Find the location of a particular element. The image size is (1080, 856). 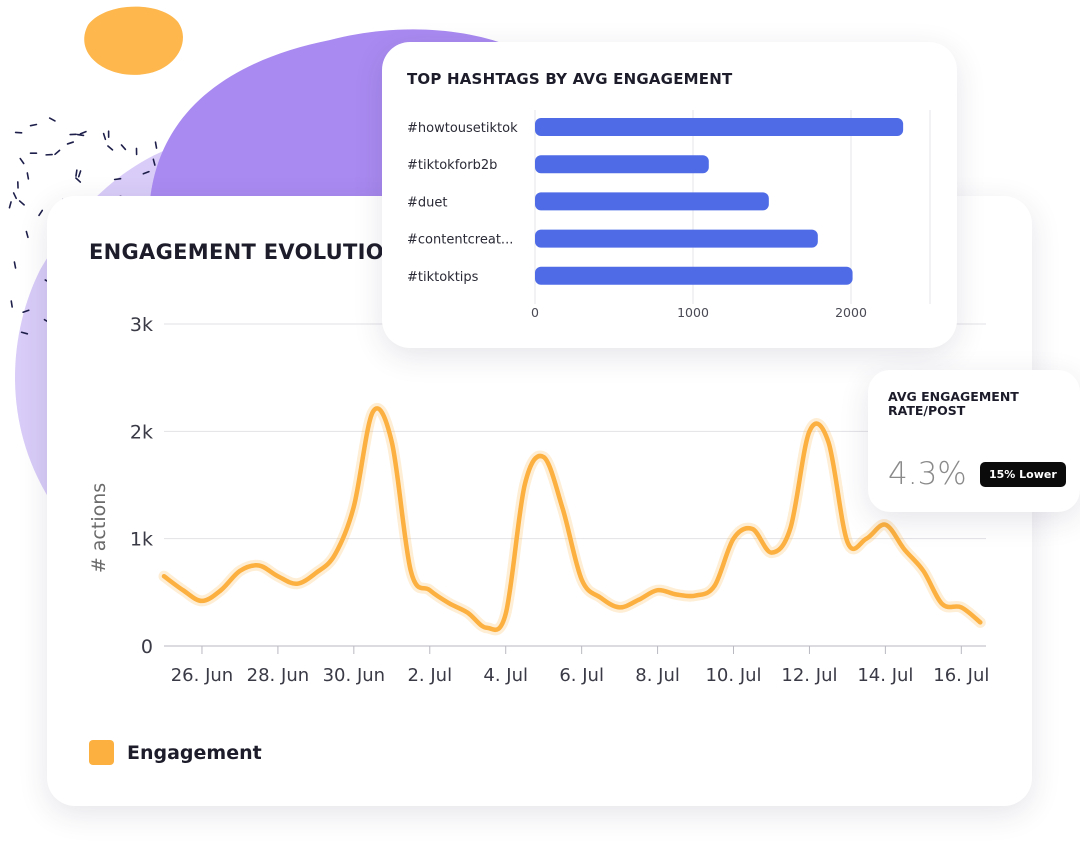

x-tick-label: 2. Jul is located at coordinates (429, 675).